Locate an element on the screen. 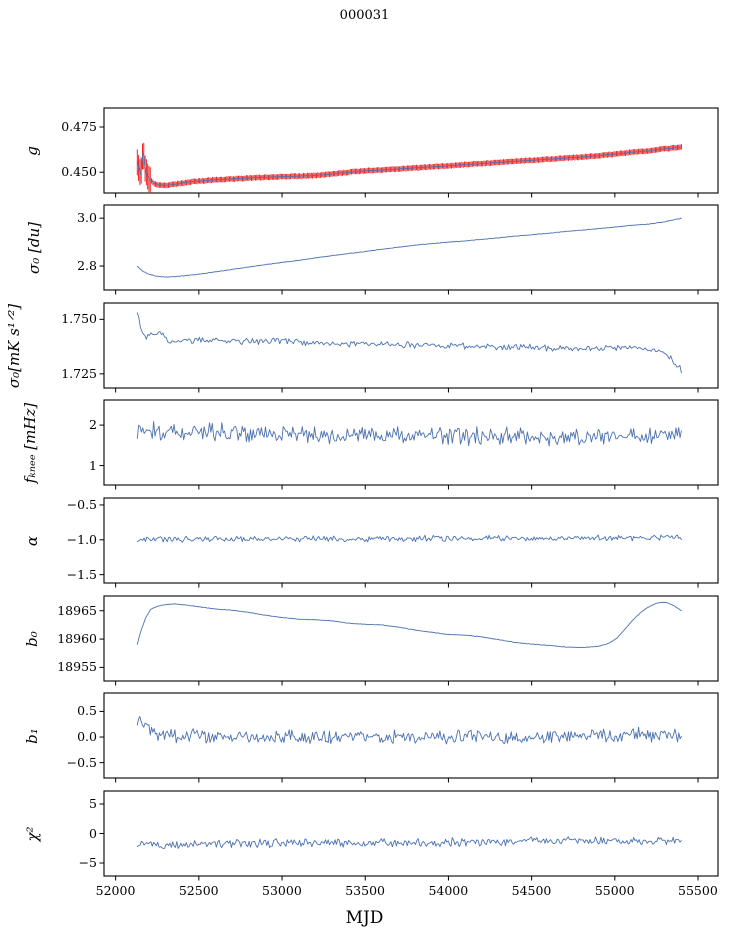 The height and width of the screenshot is (944, 729). xtick-label: 53000 is located at coordinates (282, 890).